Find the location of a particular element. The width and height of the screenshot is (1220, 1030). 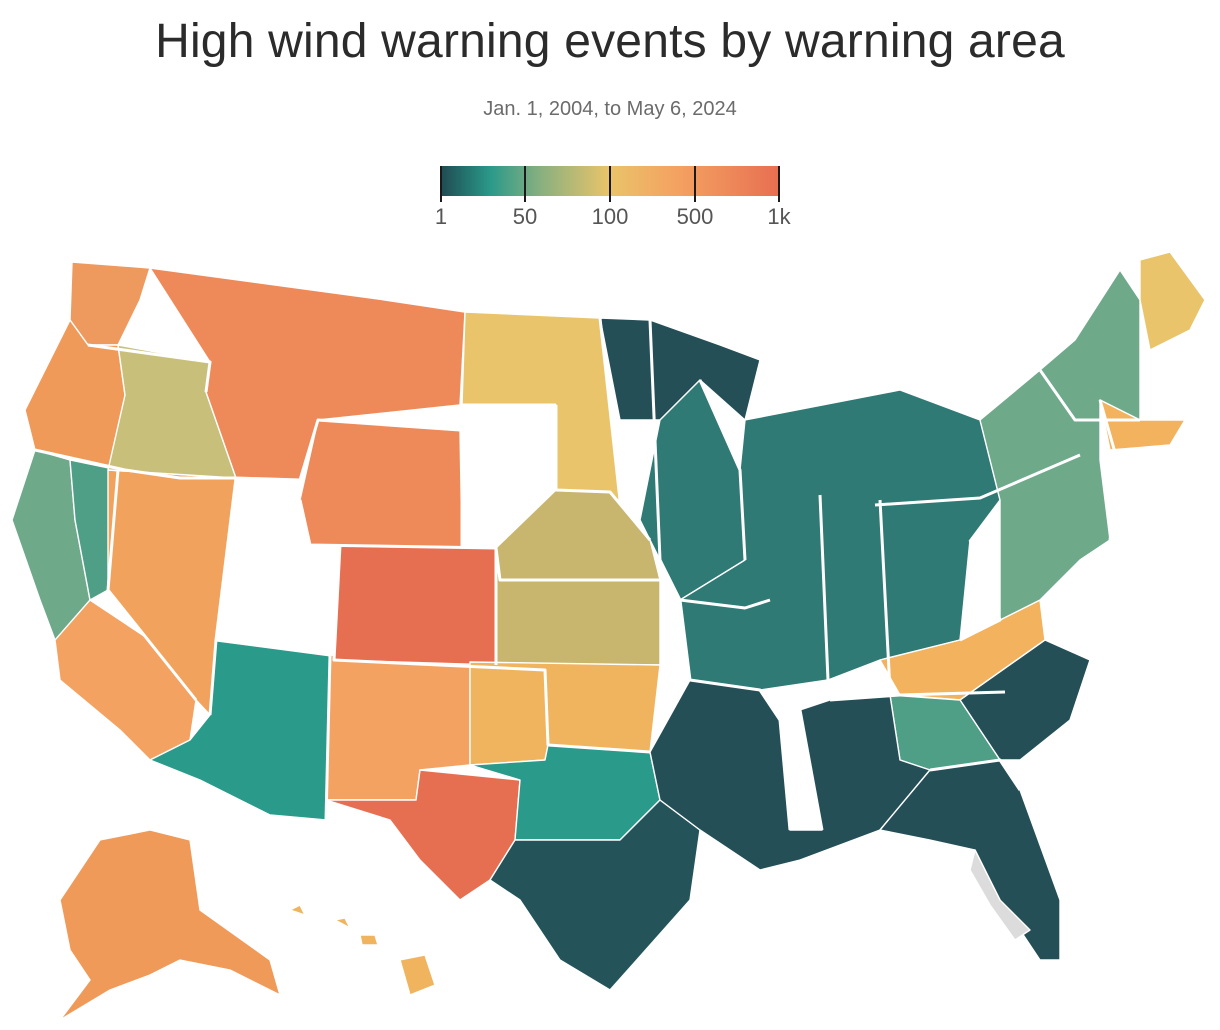

warning-area-new-england-coast is located at coordinates (1142, 425).